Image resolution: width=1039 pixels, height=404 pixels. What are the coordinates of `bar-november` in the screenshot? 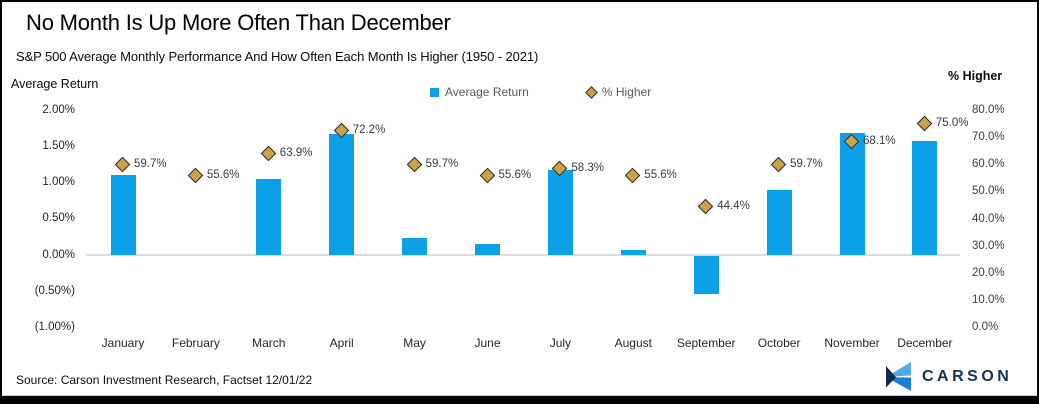 It's located at (852, 193).